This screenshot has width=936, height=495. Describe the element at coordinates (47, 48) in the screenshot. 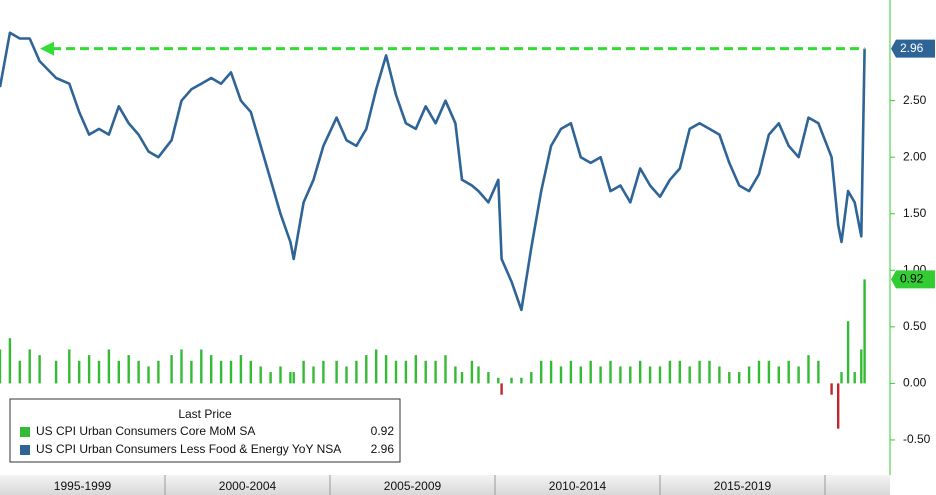

I see `arrow-head` at that location.